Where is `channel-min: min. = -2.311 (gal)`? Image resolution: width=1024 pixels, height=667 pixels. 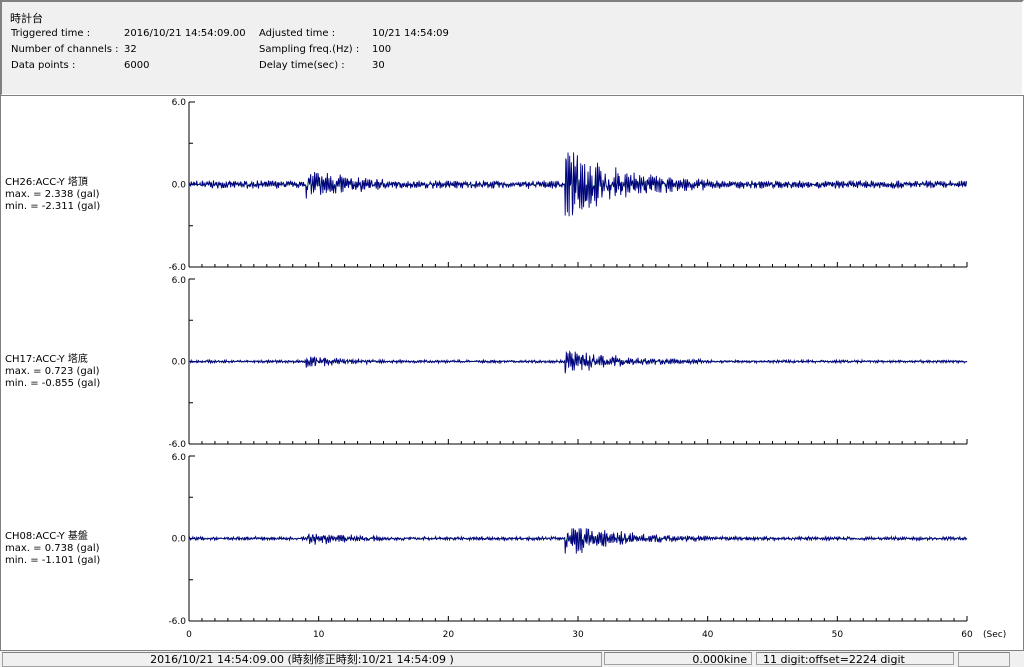 channel-min: min. = -2.311 (gal) is located at coordinates (53, 206).